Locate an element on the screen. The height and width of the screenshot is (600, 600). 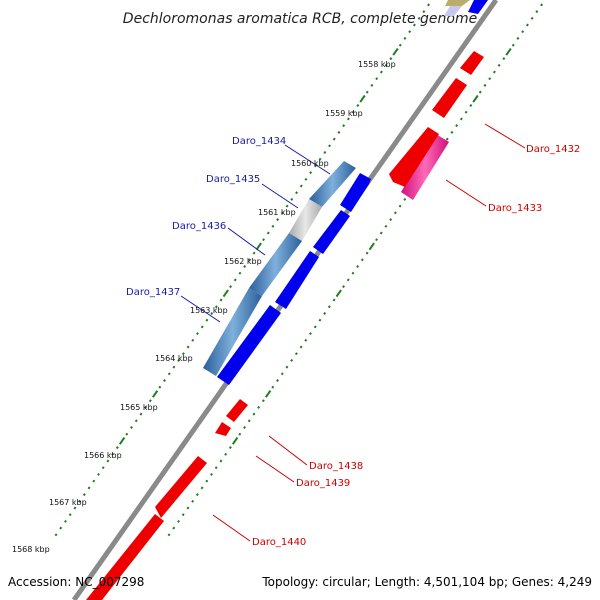
tick-label: 1562 kbp is located at coordinates (243, 261).